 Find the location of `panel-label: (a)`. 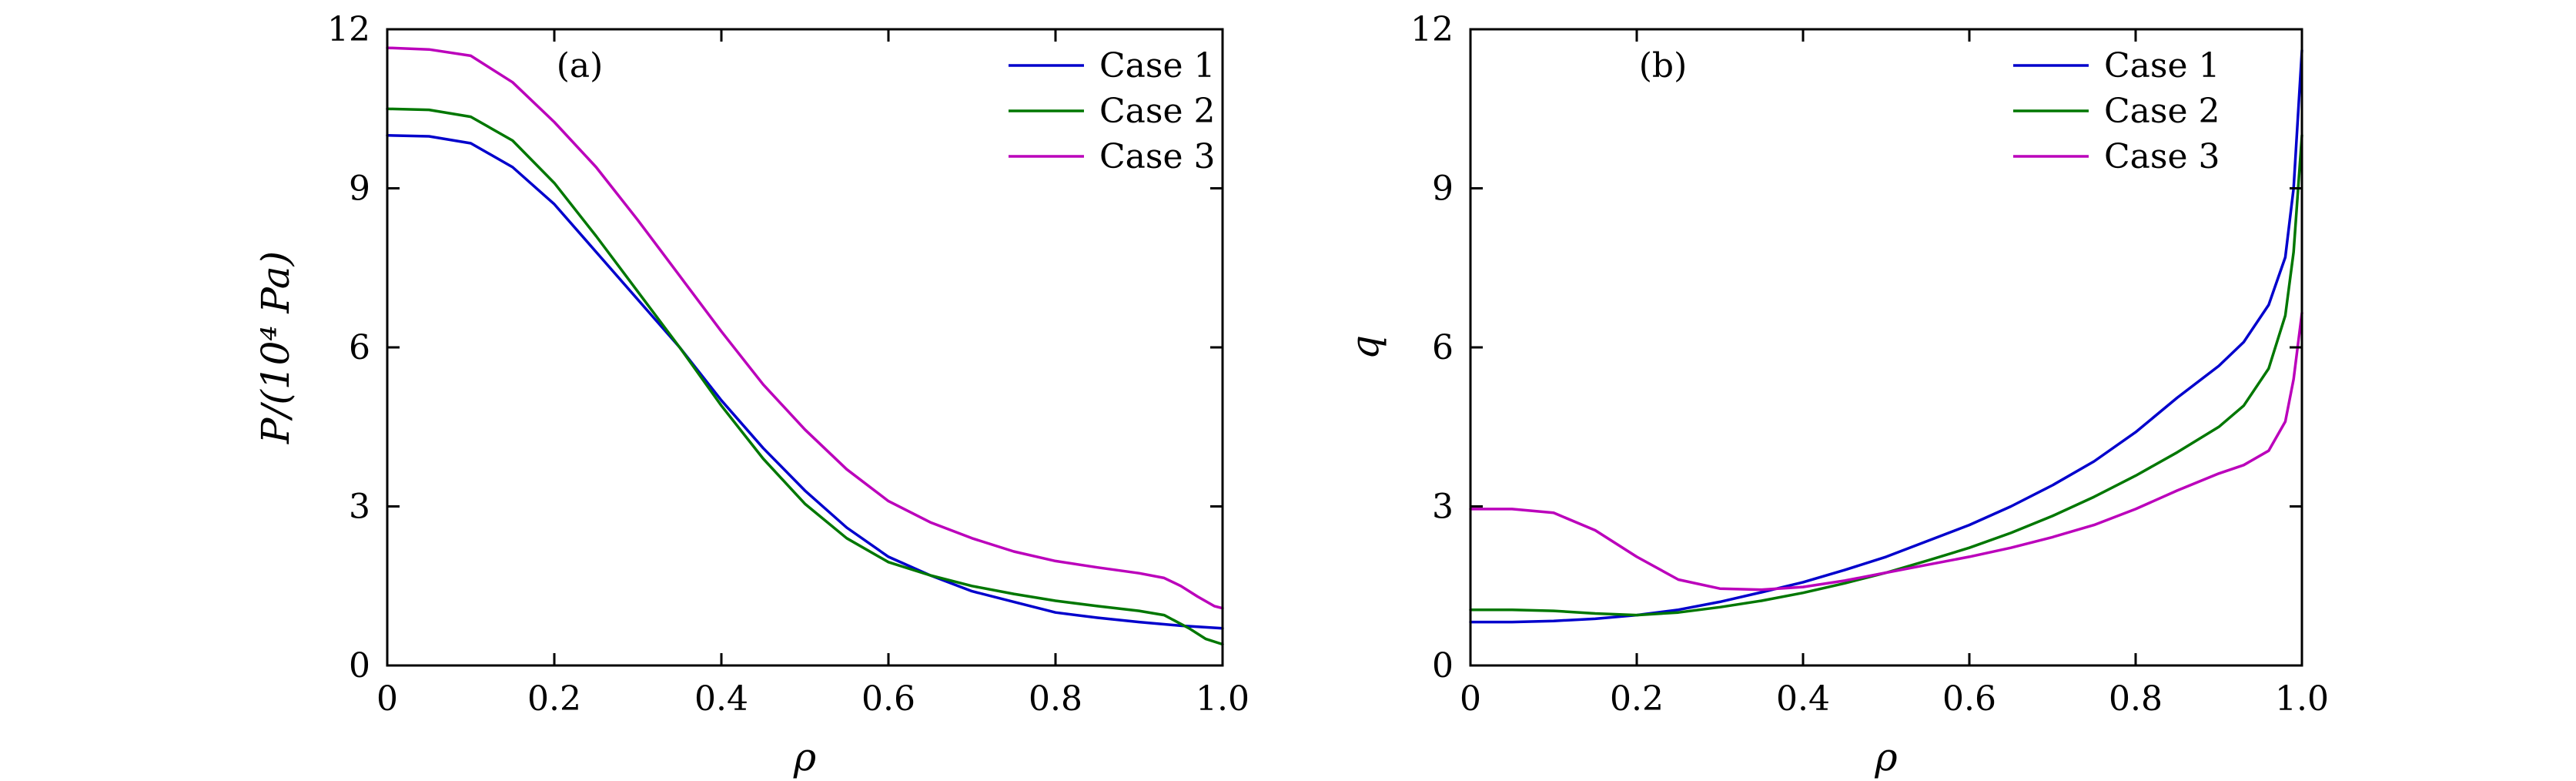

panel-label: (a) is located at coordinates (580, 66).